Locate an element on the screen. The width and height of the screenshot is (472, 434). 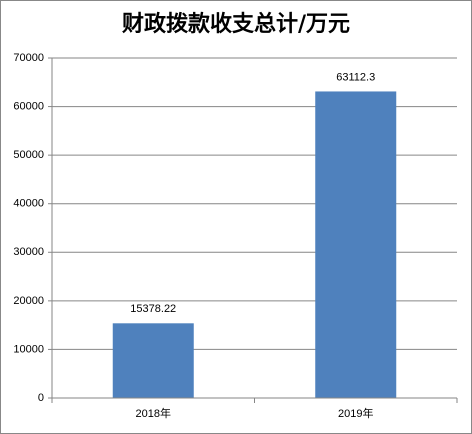
y-tick-label: 60000 is located at coordinates (28, 106).